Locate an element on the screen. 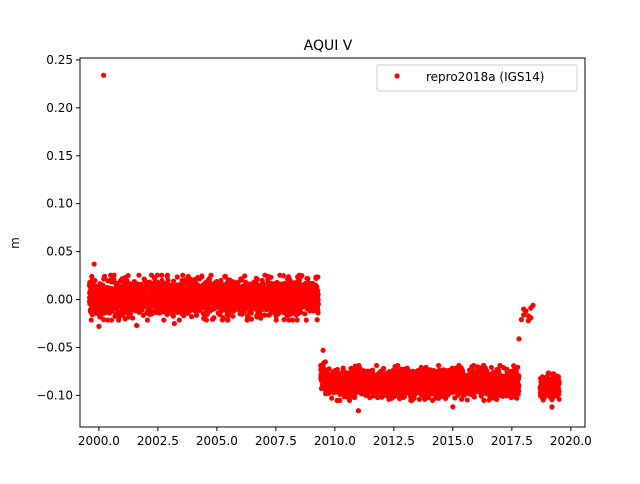 This screenshot has width=640, height=484. x-tick-label: 2015.0 is located at coordinates (453, 441).